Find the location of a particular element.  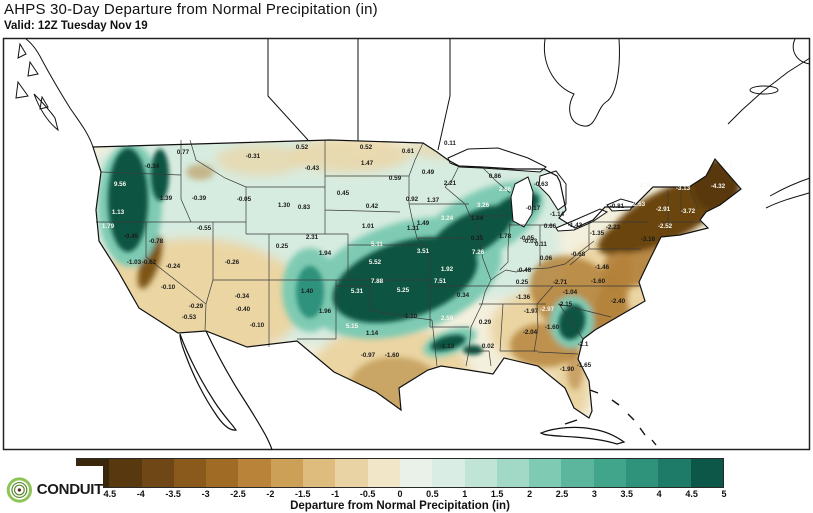

colorbar-tick-label: 3.5 is located at coordinates (627, 494).